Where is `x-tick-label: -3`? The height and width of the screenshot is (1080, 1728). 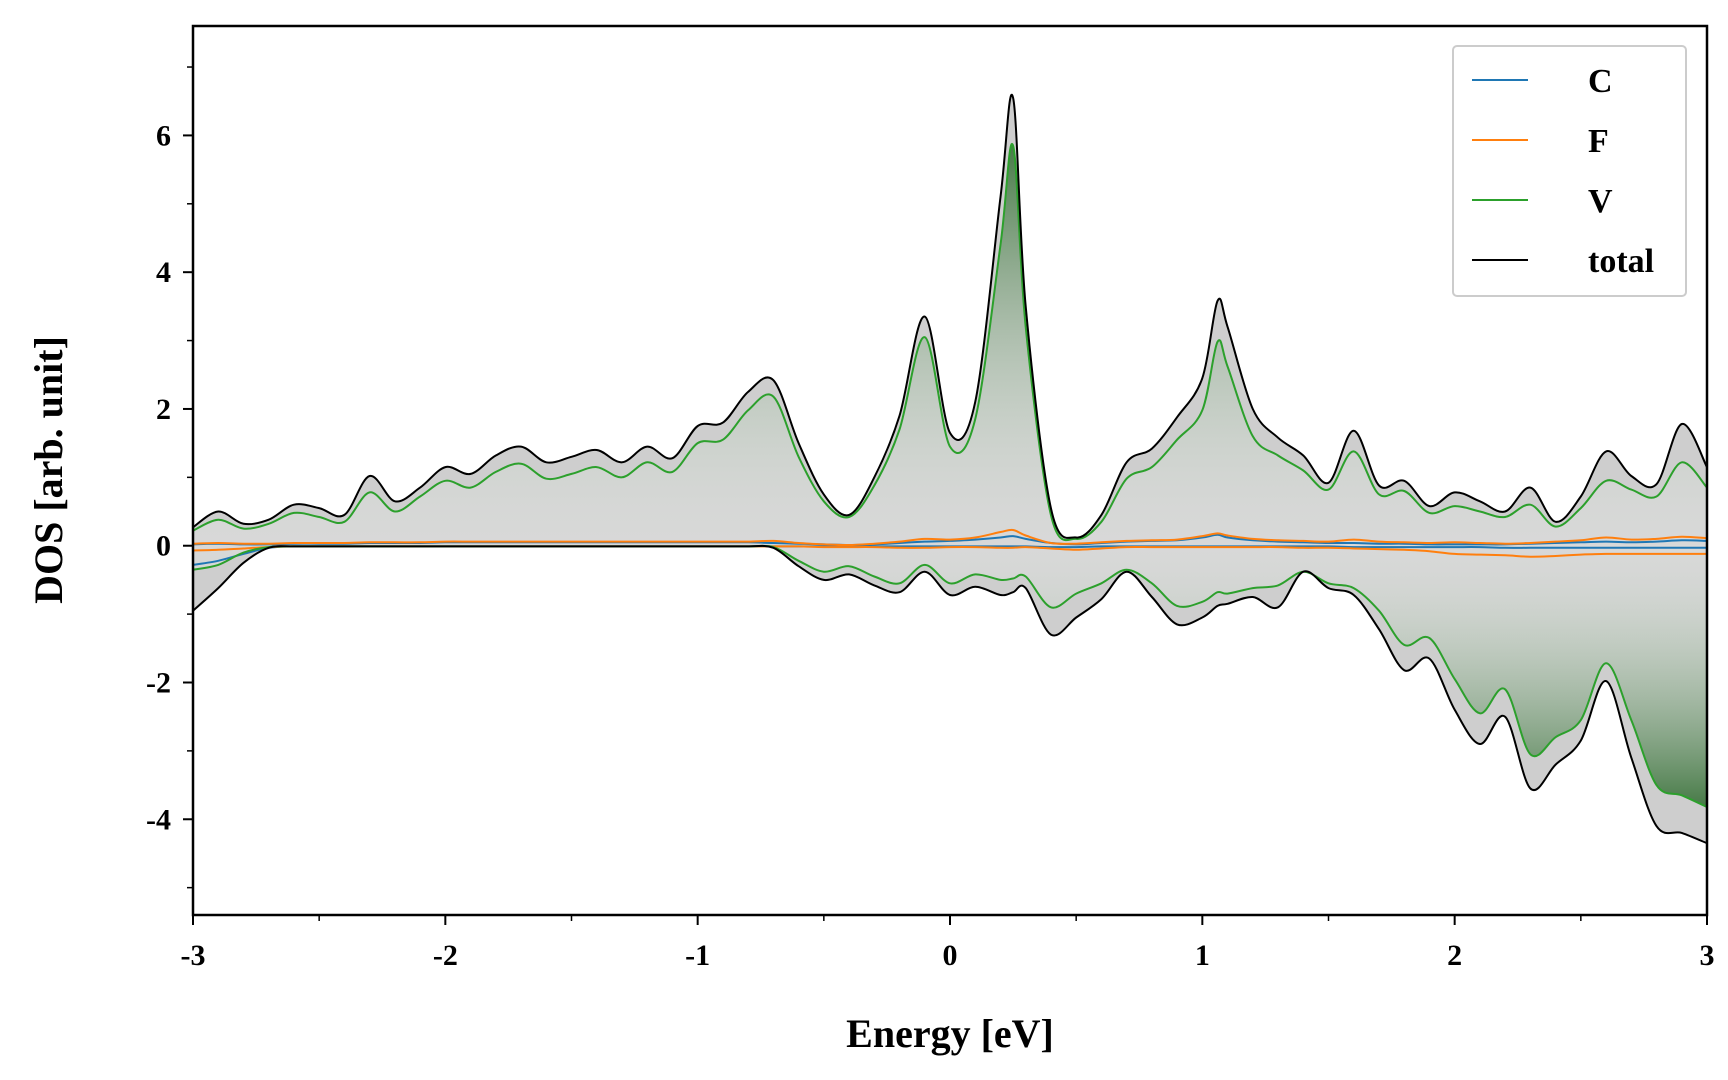 x-tick-label: -3 is located at coordinates (193, 955).